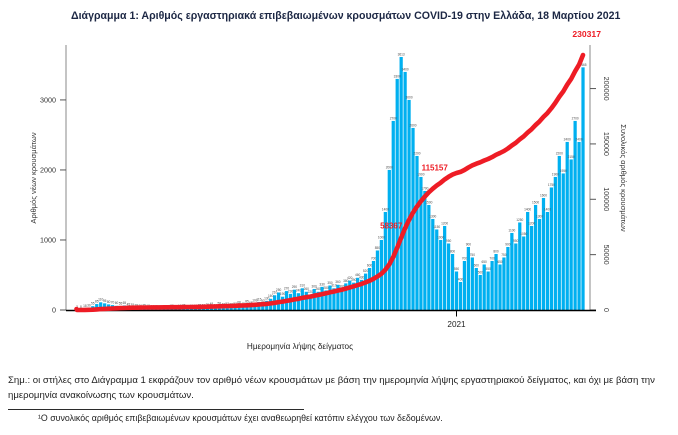 The height and width of the screenshot is (435, 678). What do you see at coordinates (33, 177) in the screenshot?
I see `y-axis-left-title: Αριθμός νέων κρουσμάτων` at bounding box center [33, 177].